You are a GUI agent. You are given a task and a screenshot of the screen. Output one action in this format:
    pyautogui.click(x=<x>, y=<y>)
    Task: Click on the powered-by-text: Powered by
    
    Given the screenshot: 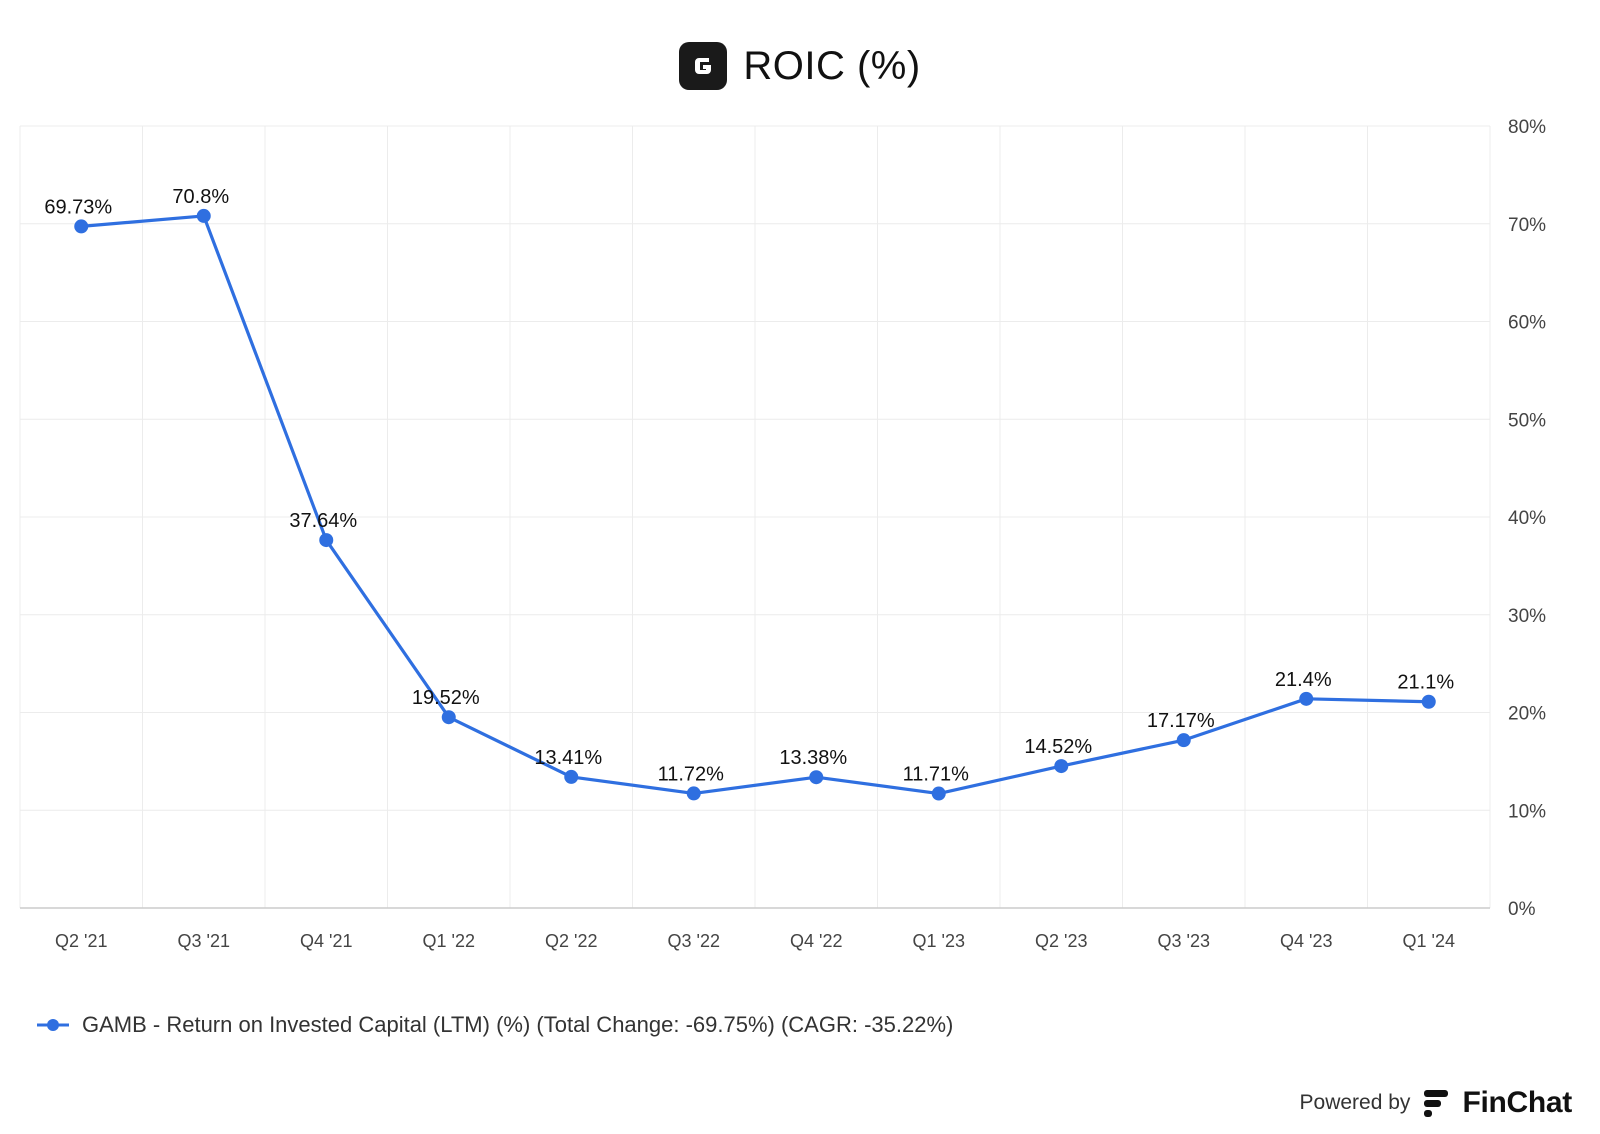 What is the action you would take?
    pyautogui.click(x=1355, y=1102)
    